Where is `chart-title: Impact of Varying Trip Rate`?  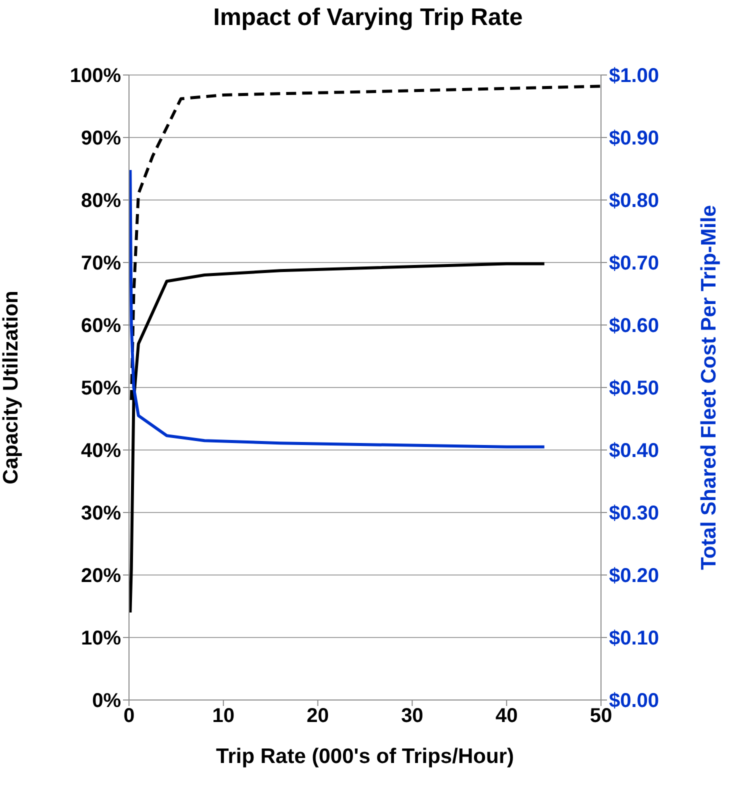 chart-title: Impact of Varying Trip Rate is located at coordinates (368, 18).